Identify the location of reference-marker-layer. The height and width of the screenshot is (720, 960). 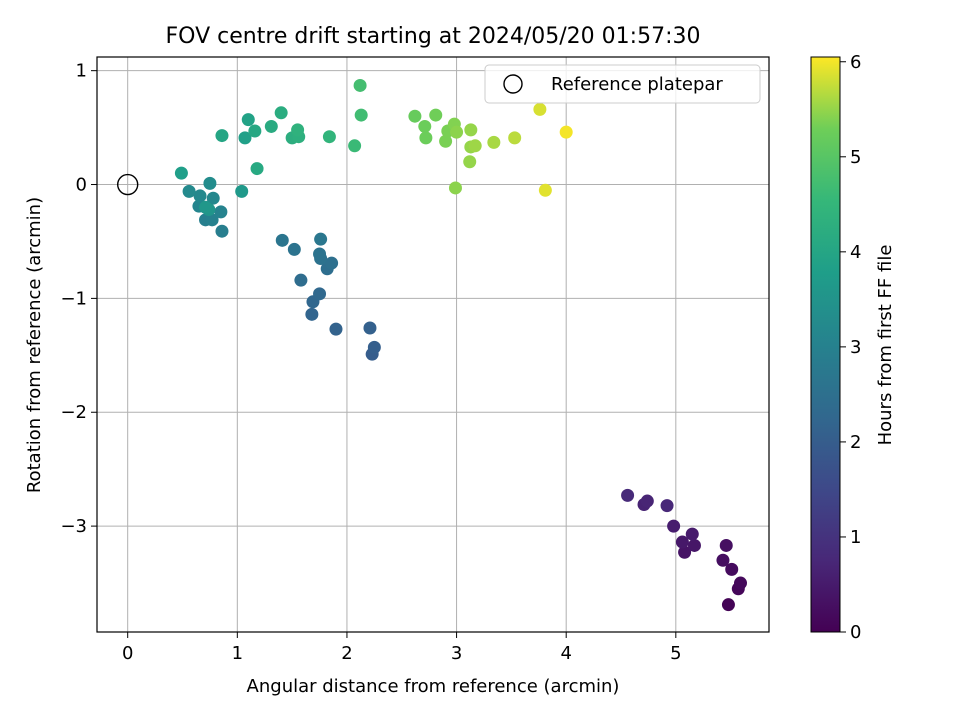
(127, 184).